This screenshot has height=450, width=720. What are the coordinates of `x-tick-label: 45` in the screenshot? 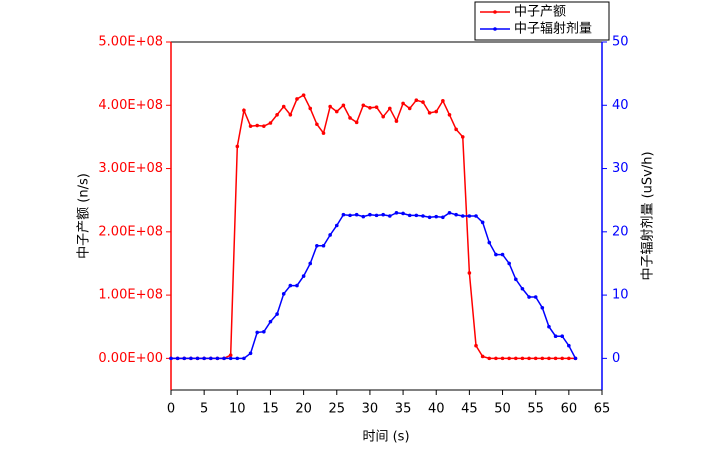 It's located at (469, 409).